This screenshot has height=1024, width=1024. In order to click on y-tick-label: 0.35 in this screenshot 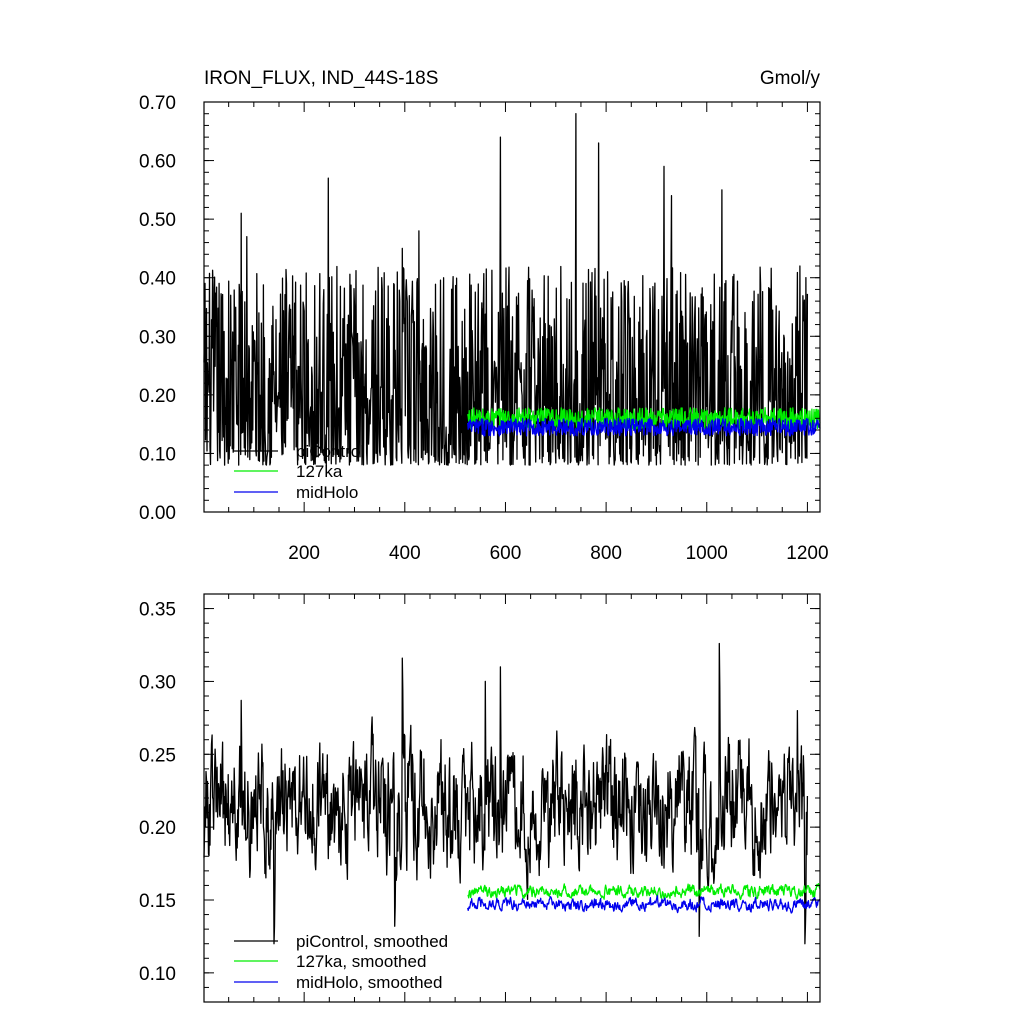, I will do `click(157, 610)`.